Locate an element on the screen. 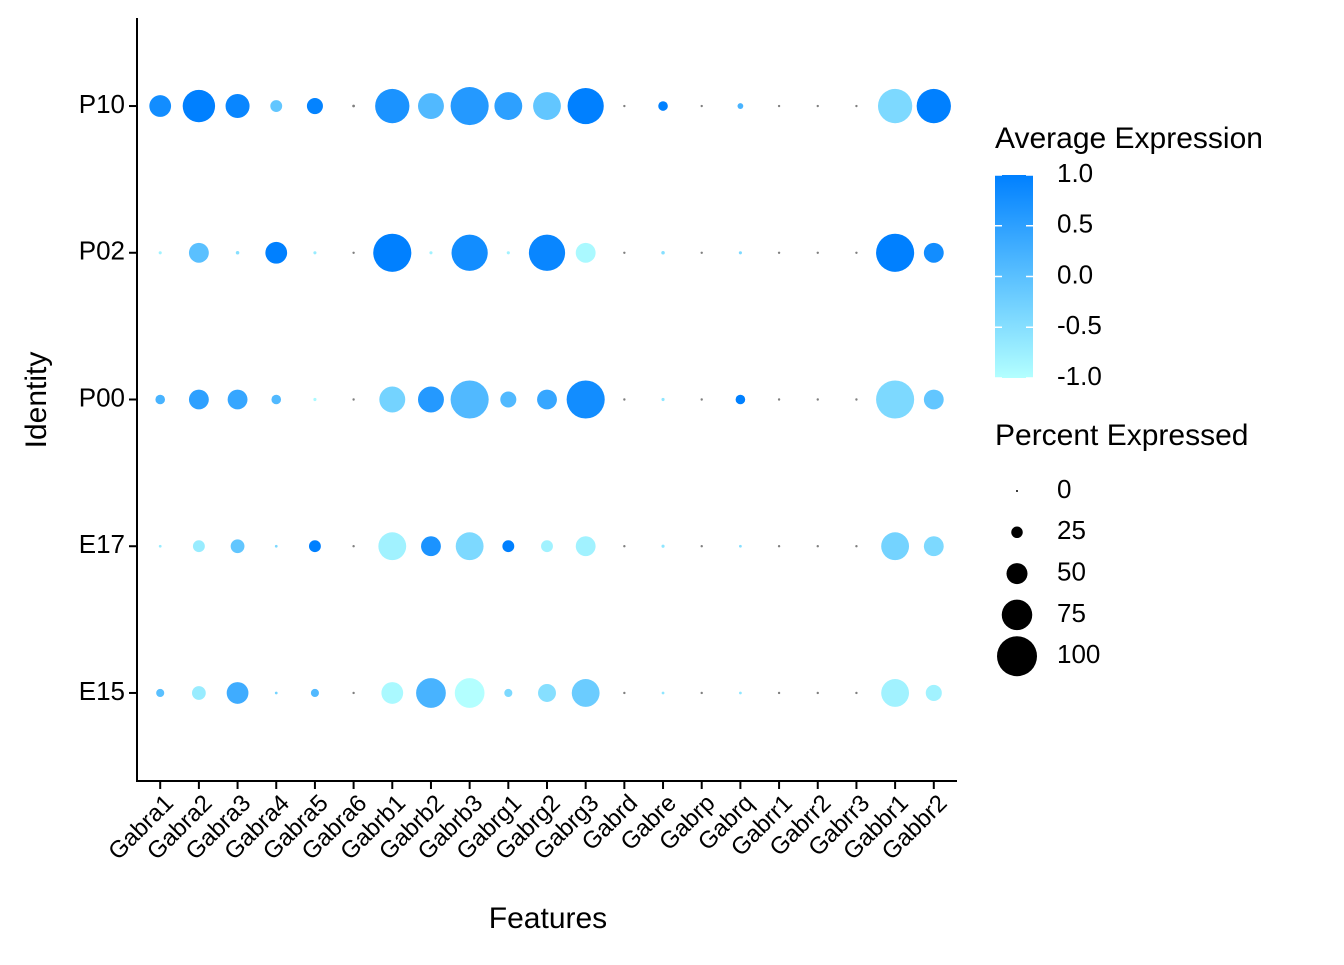 The height and width of the screenshot is (965, 1344). color-legend-title: Average Expression is located at coordinates (1129, 138).